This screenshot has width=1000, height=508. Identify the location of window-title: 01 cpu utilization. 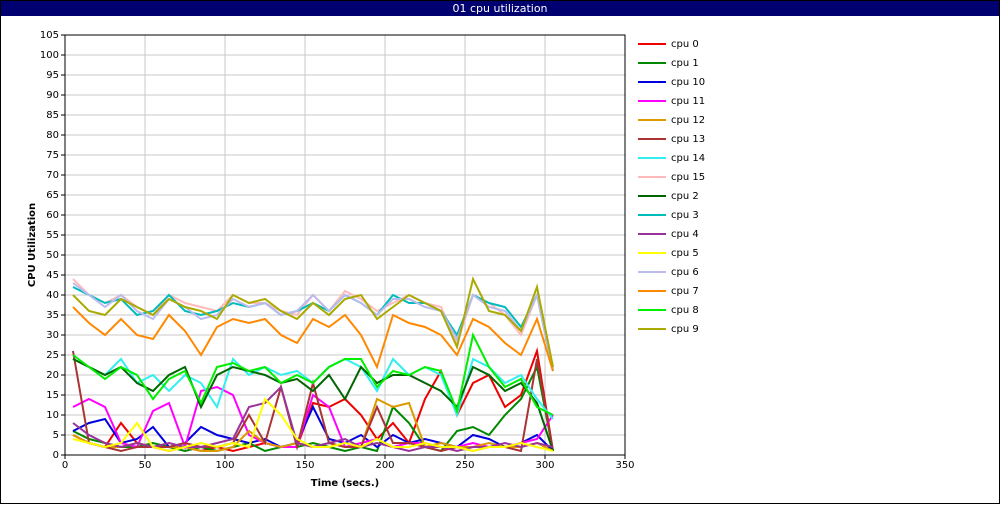
(499, 8).